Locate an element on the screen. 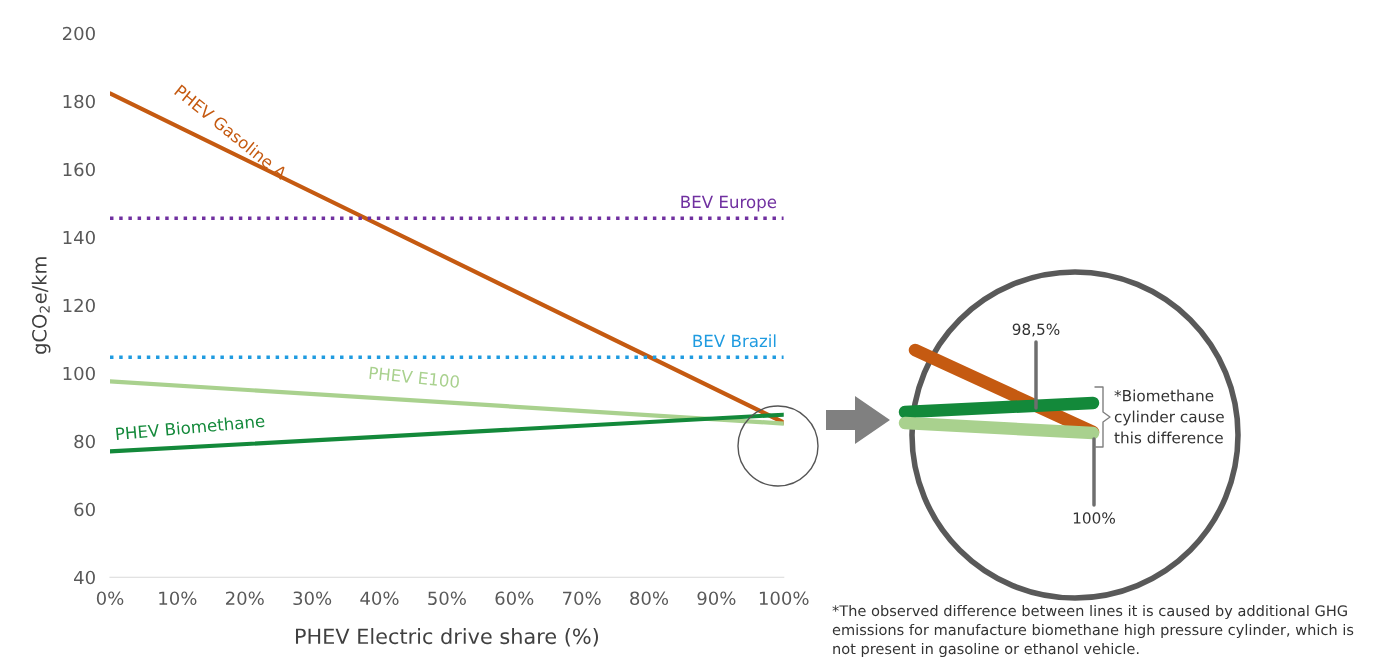  y-axis-title: gCO$_{2}$e/km is located at coordinates (41, 305).